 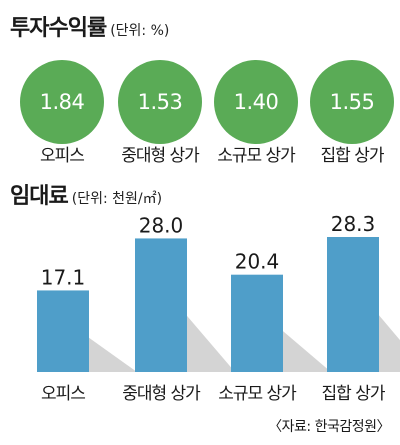 I want to click on bar-category-small: 소규모 상가, so click(x=257, y=394).